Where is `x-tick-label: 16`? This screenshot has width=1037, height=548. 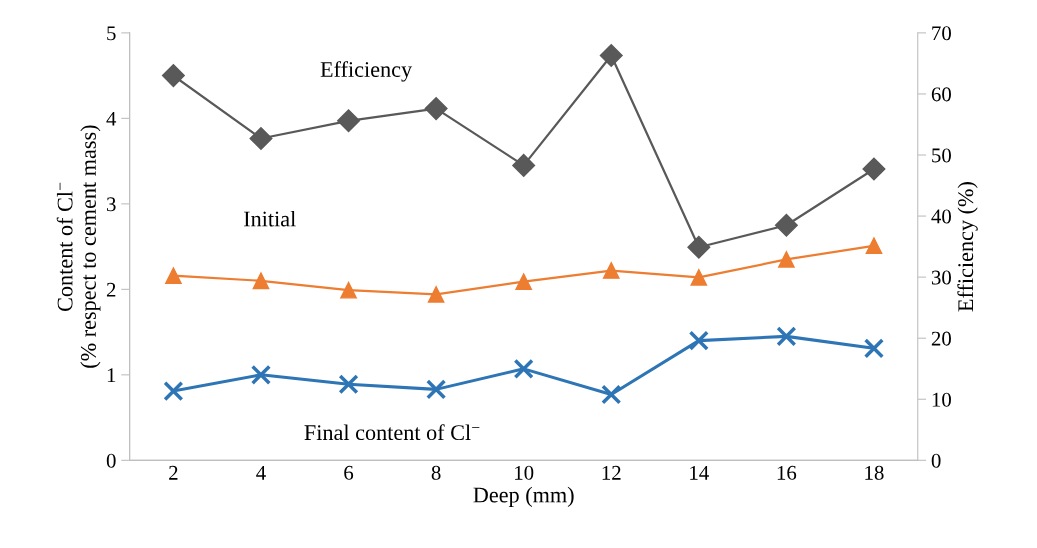
x-tick-label: 16 is located at coordinates (787, 472).